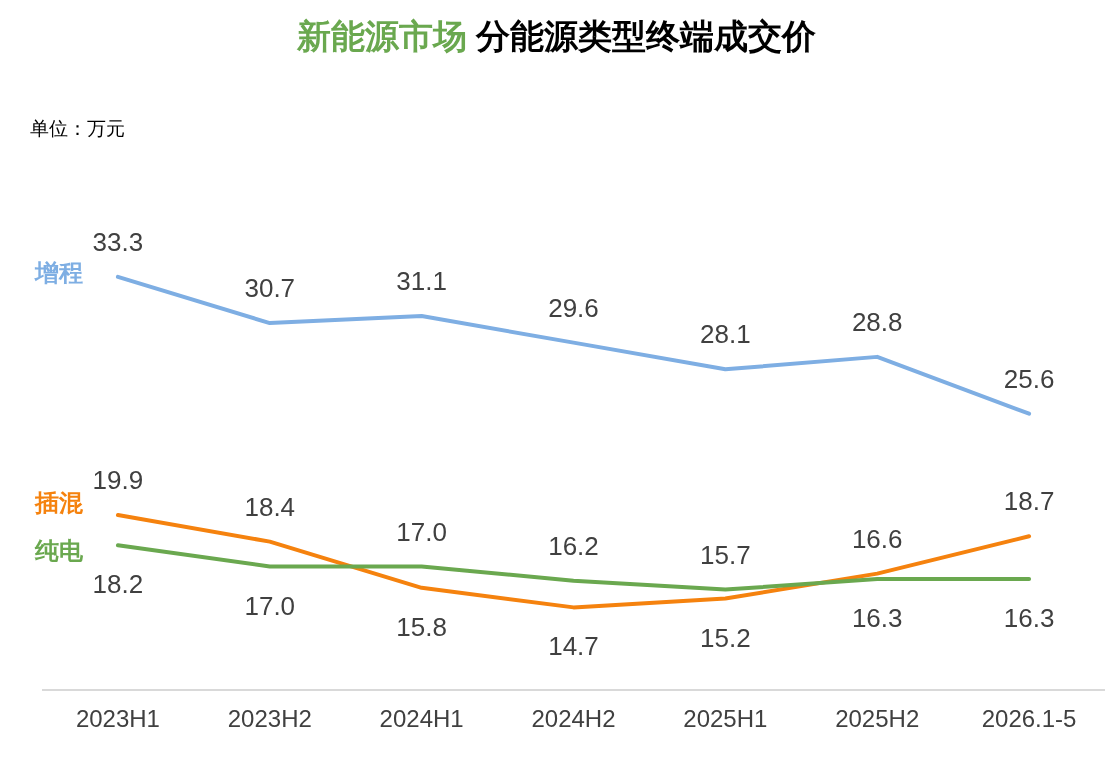 This screenshot has height=771, width=1113. What do you see at coordinates (1029, 719) in the screenshot?
I see `x-tick-label: 2026.1-5` at bounding box center [1029, 719].